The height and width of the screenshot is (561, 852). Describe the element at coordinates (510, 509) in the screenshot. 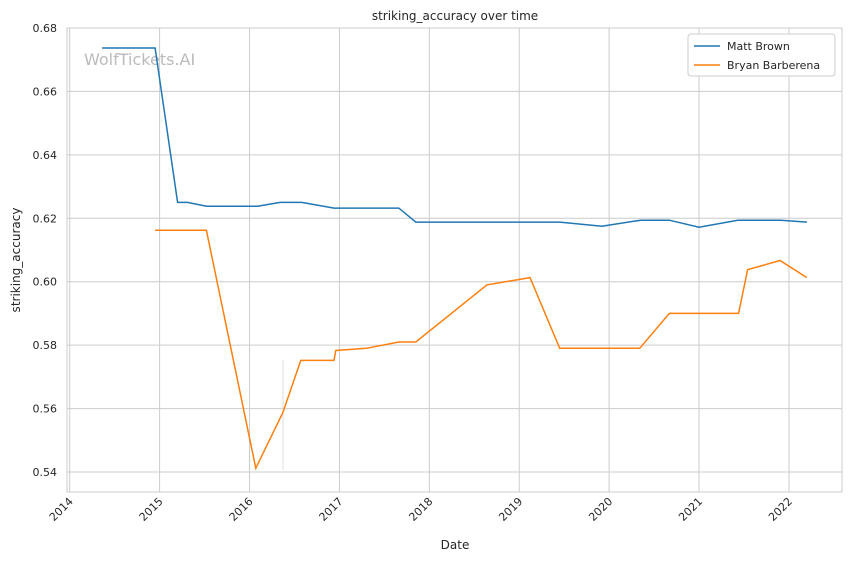

I see `x-tick-label: 2019` at that location.